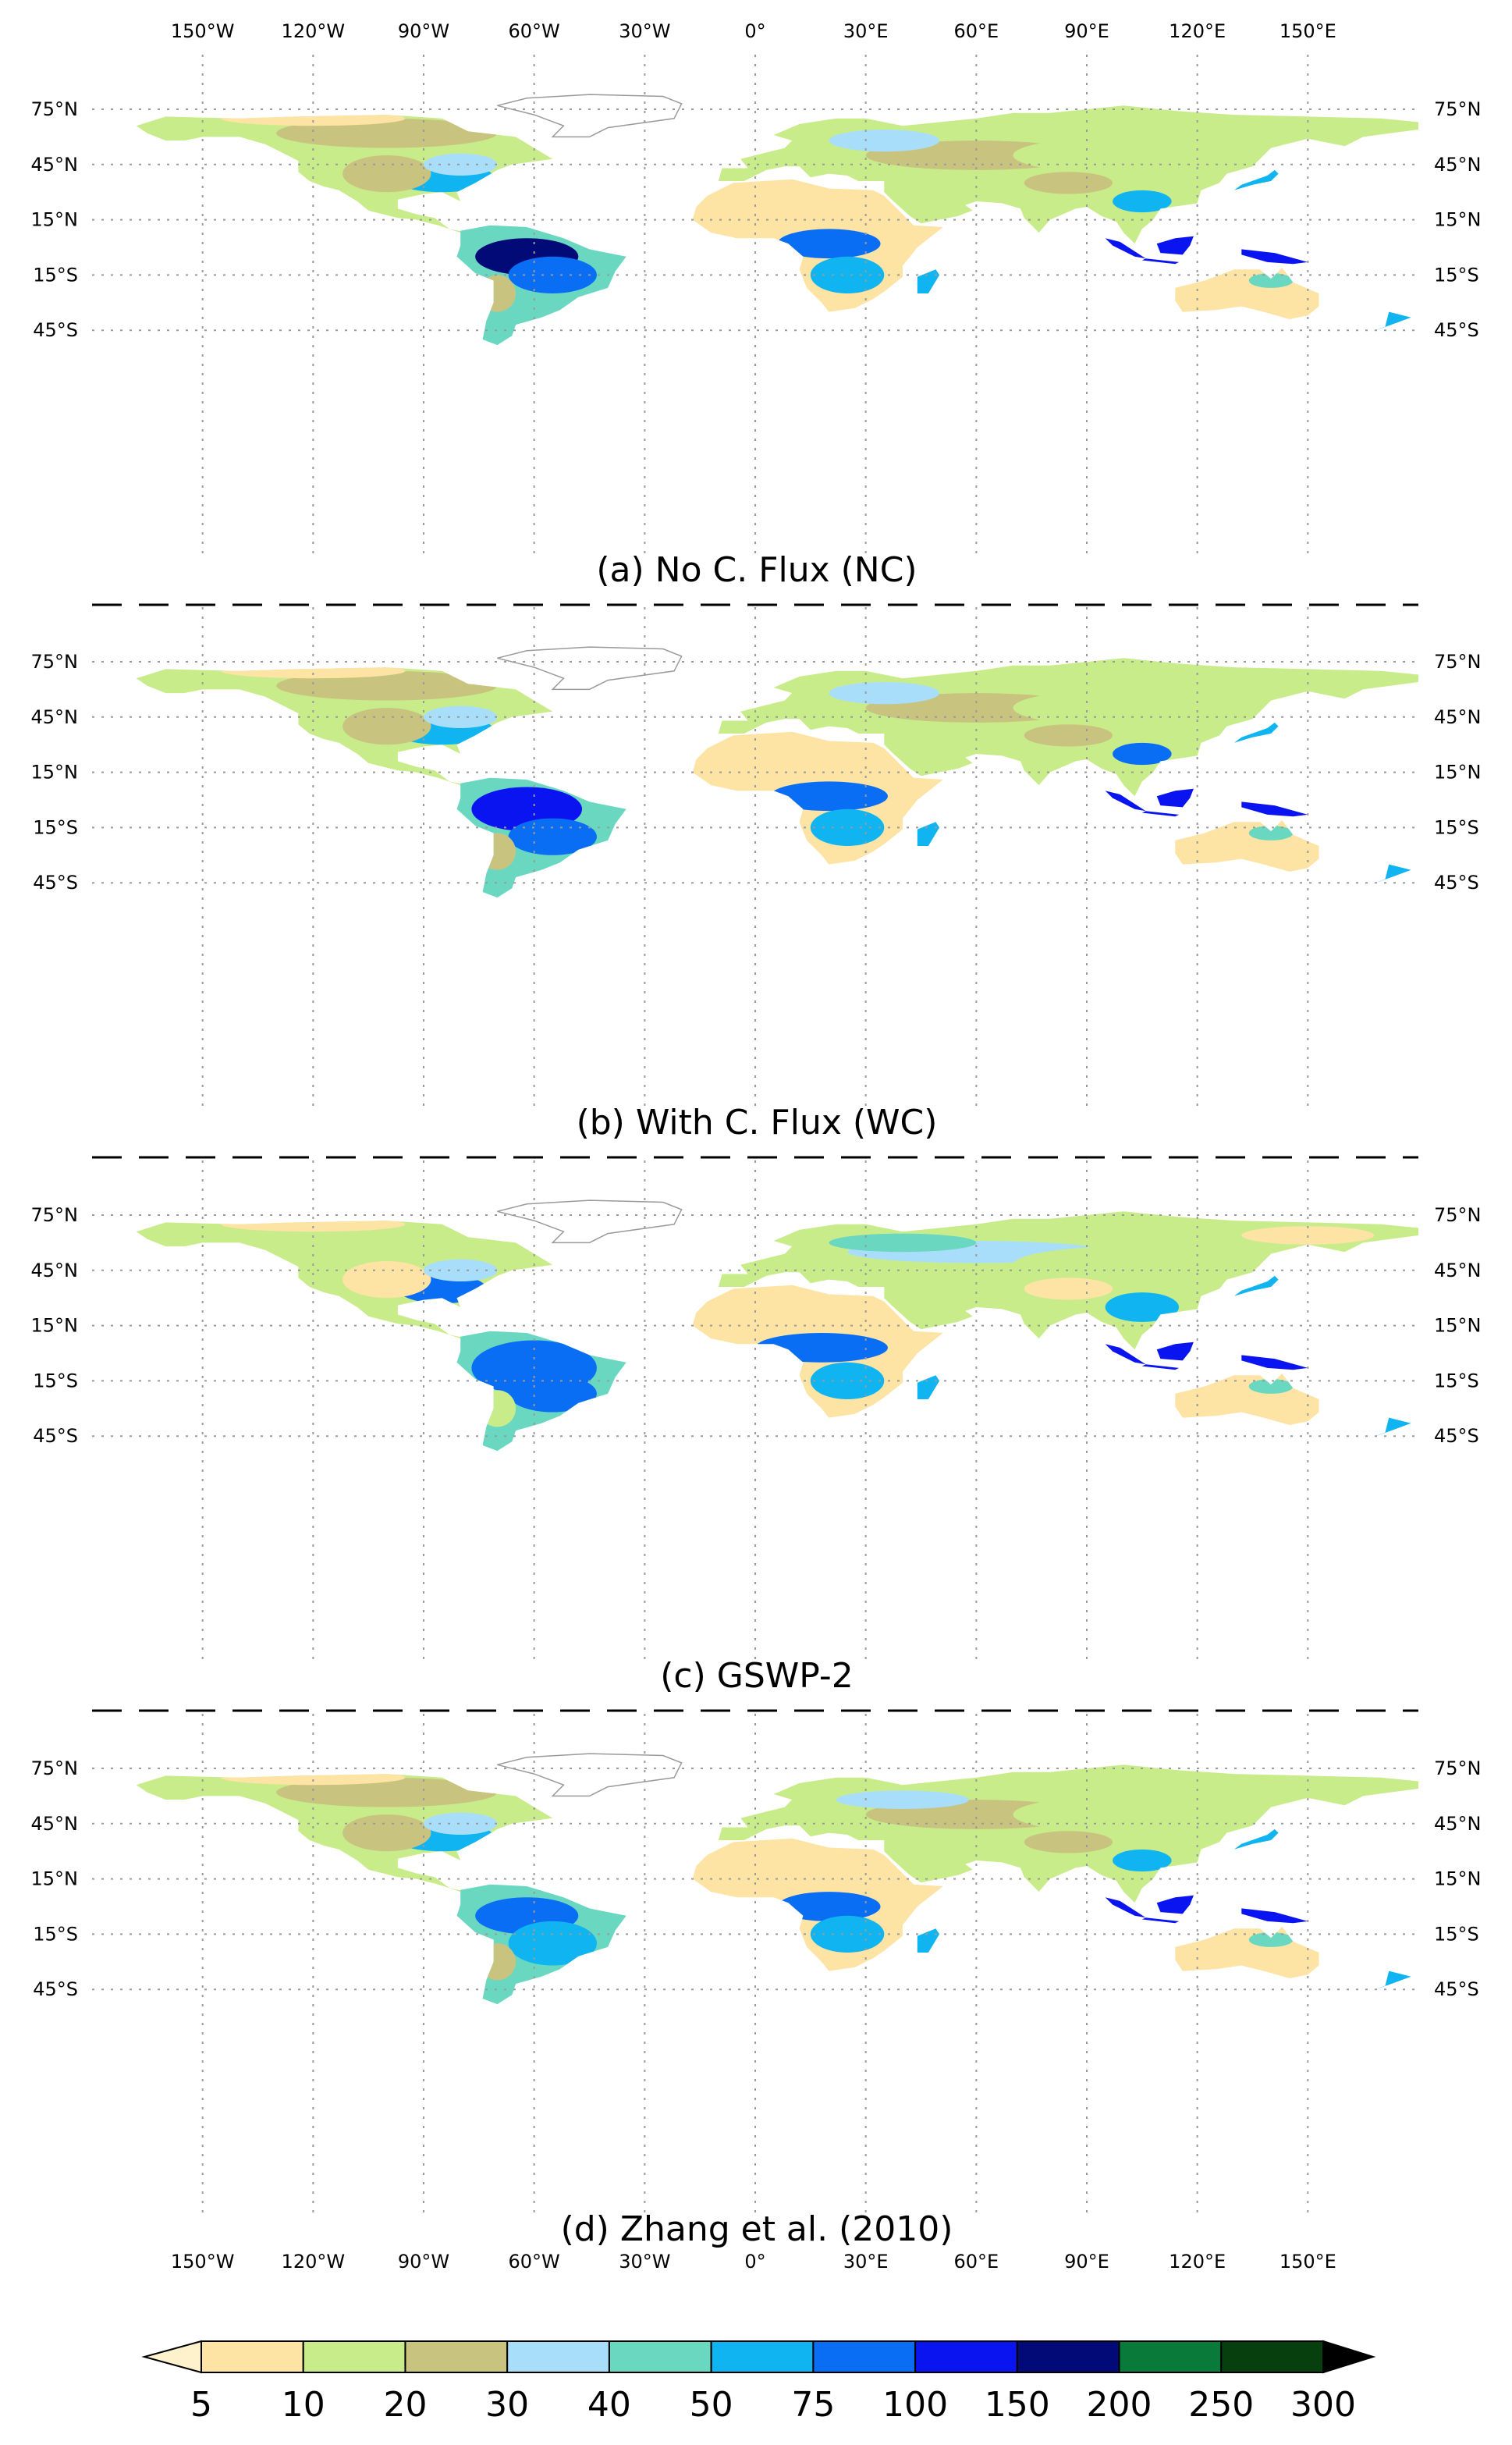 This screenshot has width=1512, height=2445. What do you see at coordinates (55, 165) in the screenshot?
I see `latitude-label-left: 45°N` at bounding box center [55, 165].